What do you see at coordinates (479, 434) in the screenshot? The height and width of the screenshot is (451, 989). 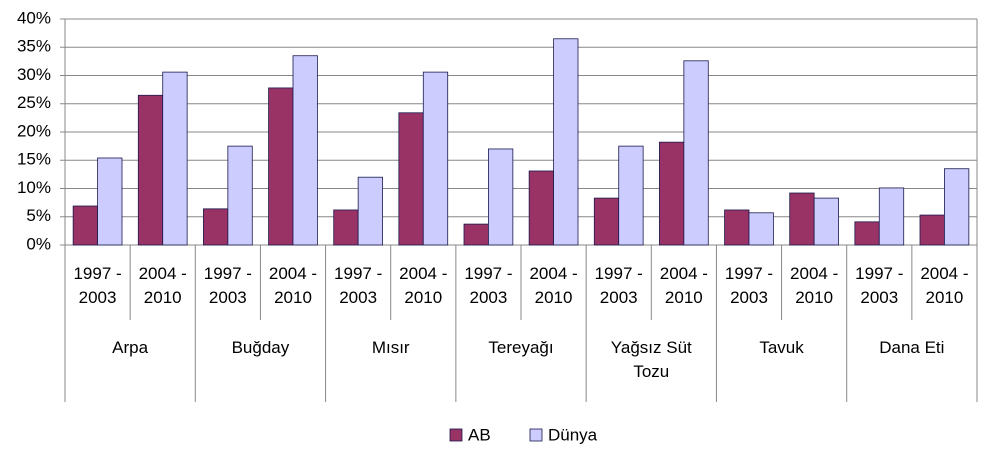 I see `legend-label: AB` at bounding box center [479, 434].